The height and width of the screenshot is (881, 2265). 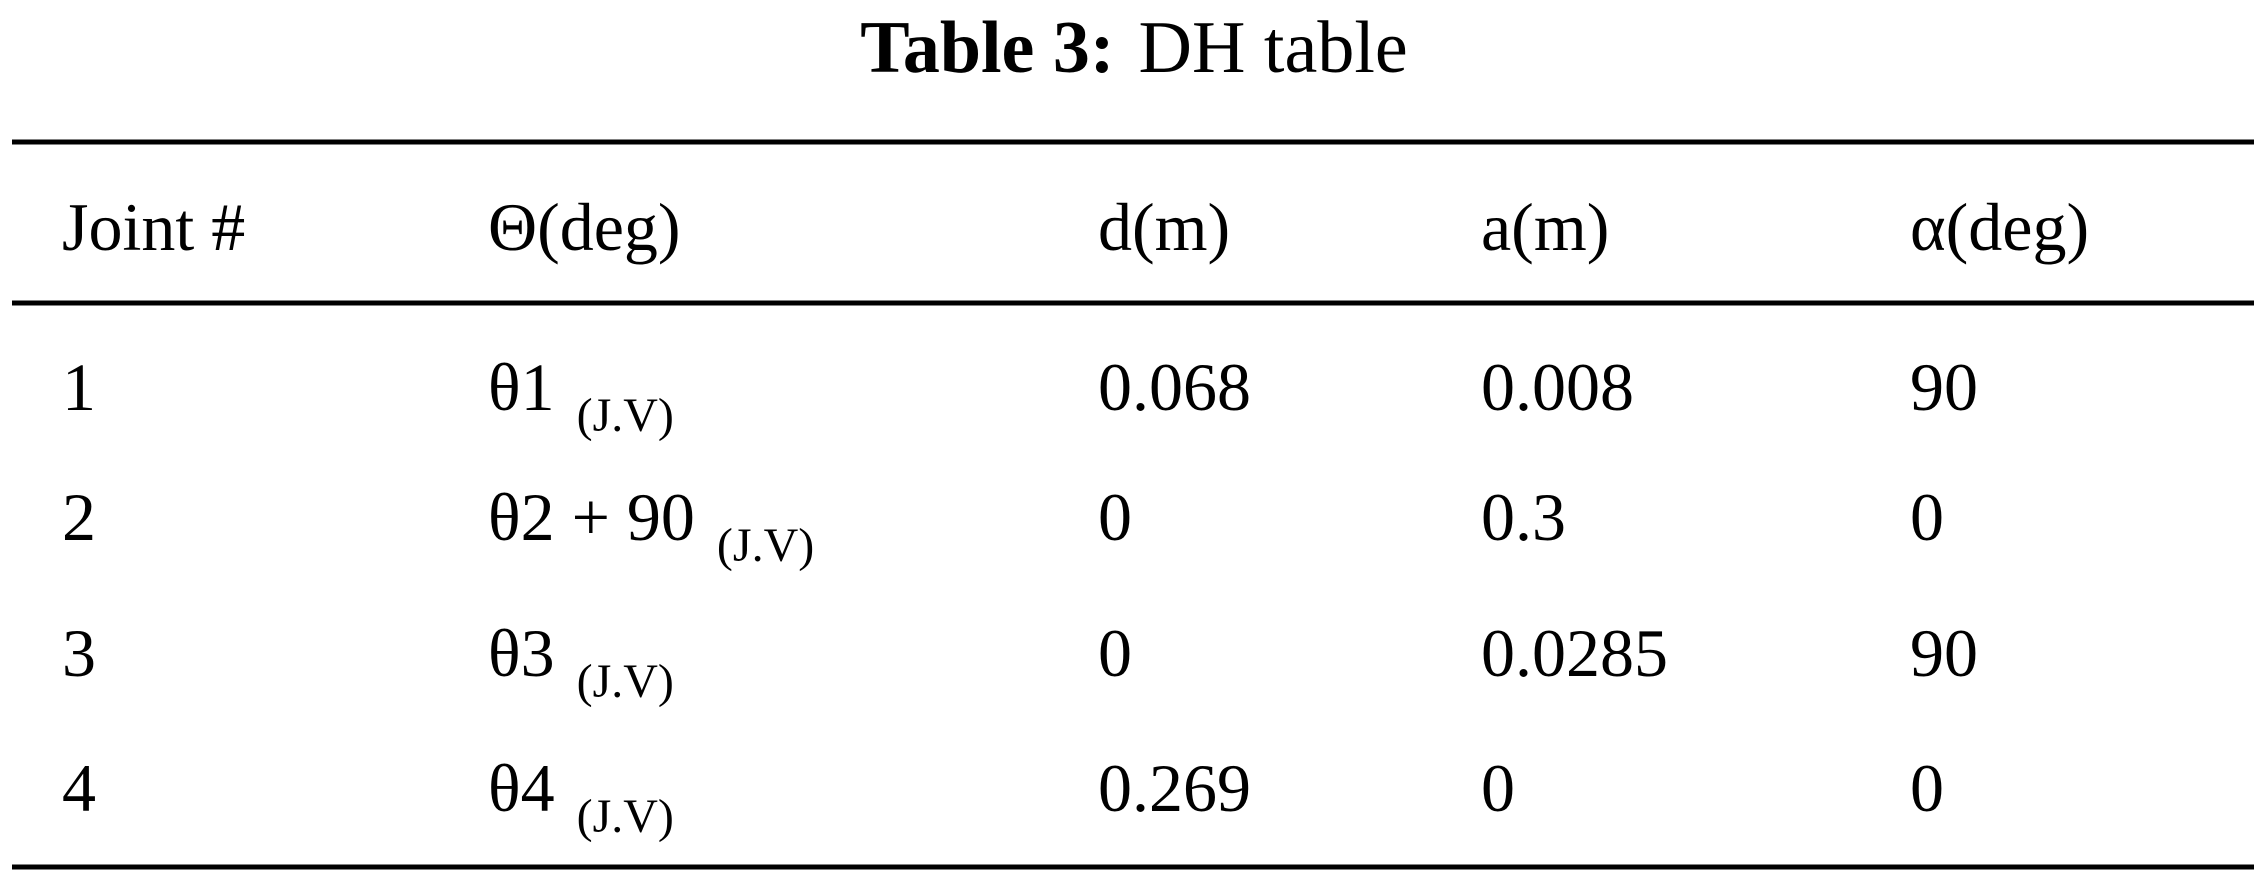 I want to click on header-cell: α(deg), so click(x=1999, y=227).